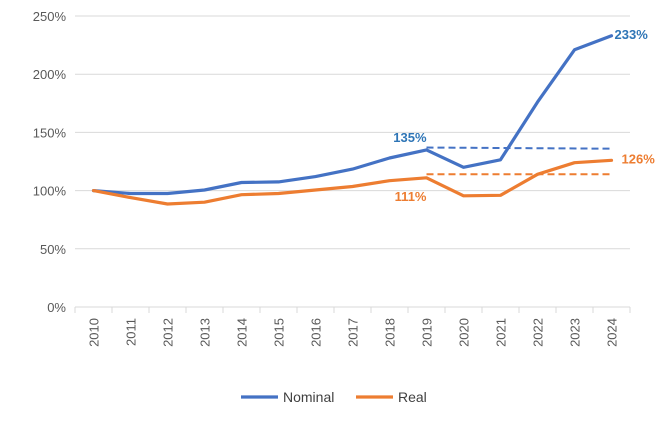  Describe the element at coordinates (50, 132) in the screenshot. I see `y-tick-label: 150%` at that location.